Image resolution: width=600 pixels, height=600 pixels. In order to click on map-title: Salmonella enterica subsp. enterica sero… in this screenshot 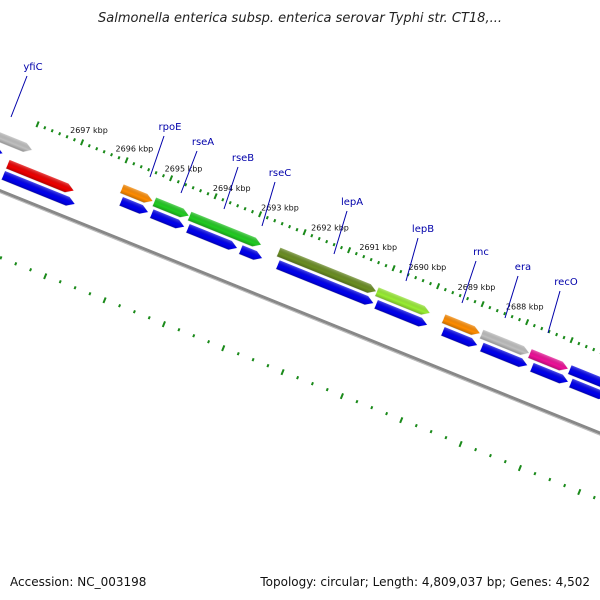, I will do `click(300, 18)`.